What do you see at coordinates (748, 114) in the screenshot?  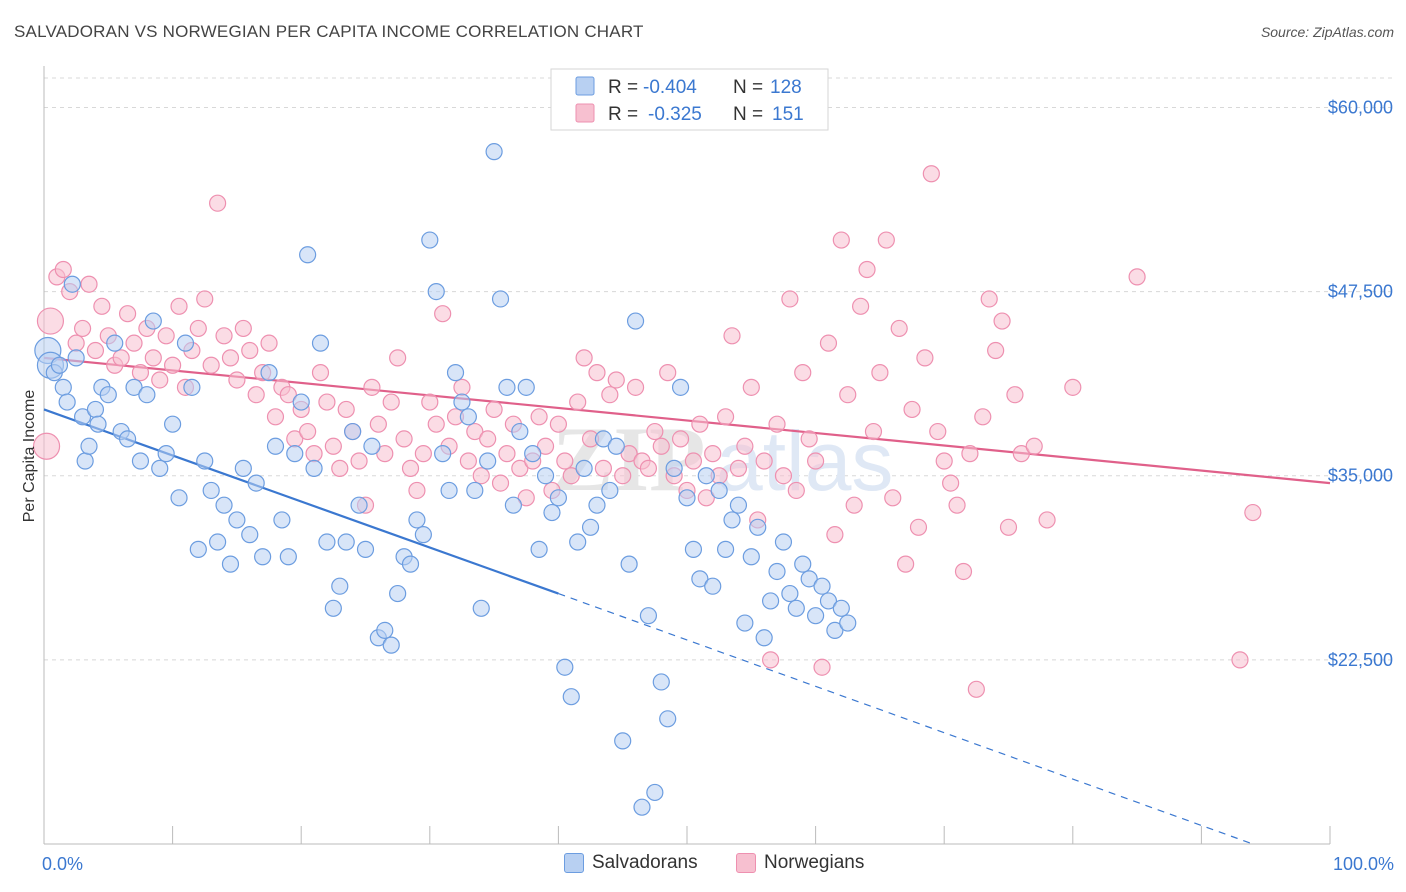 I see `stats-legend-n-label-pink: N =` at bounding box center [748, 114].